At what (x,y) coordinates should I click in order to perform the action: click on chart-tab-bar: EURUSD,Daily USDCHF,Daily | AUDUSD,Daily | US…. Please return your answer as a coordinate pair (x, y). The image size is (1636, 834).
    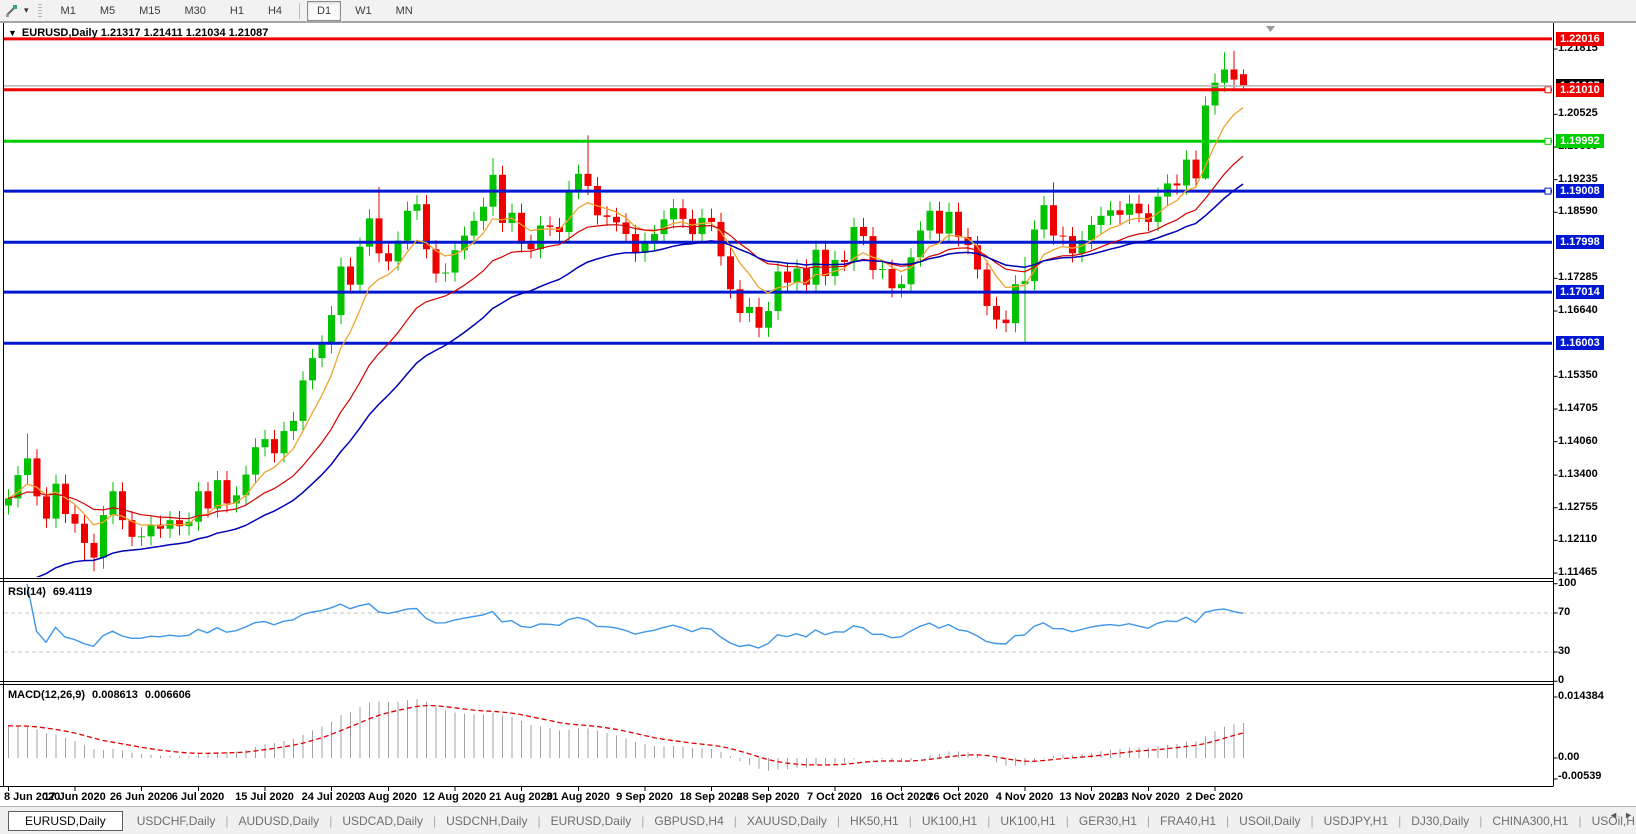
    Looking at the image, I should click on (818, 820).